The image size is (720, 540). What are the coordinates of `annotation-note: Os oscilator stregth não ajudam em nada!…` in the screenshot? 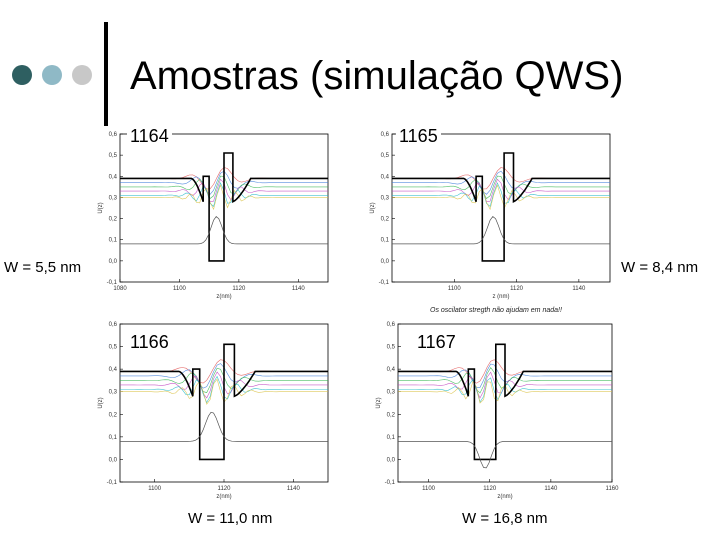 It's located at (496, 310).